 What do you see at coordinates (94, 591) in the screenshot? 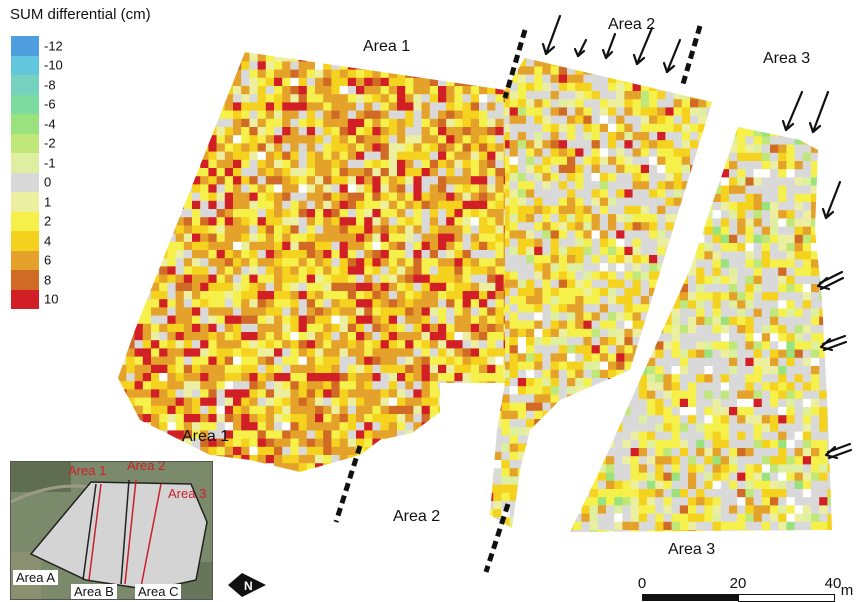
I see `inset-black-label: Area B` at bounding box center [94, 591].